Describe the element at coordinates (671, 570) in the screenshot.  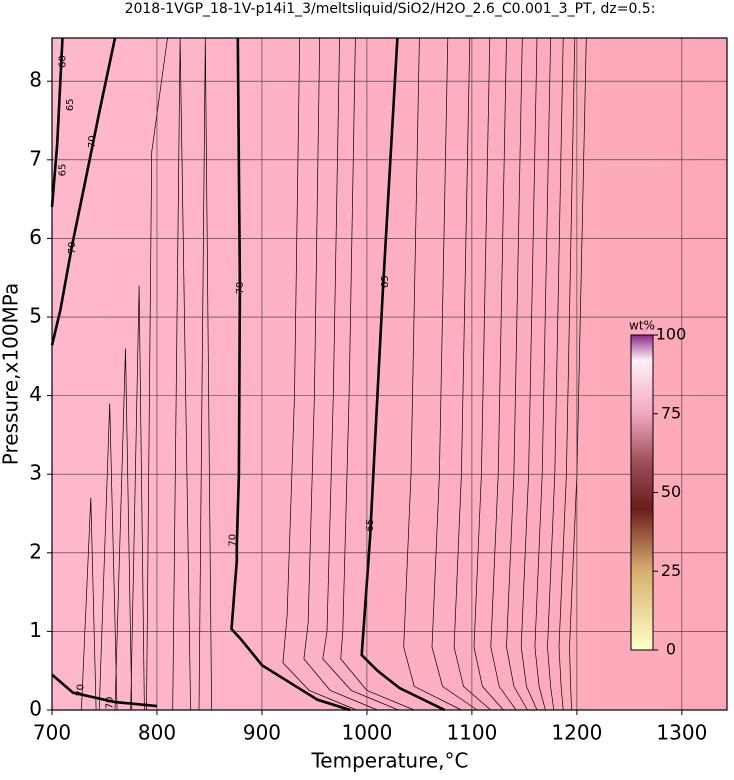
I see `colorbar-tick-label: 25` at that location.